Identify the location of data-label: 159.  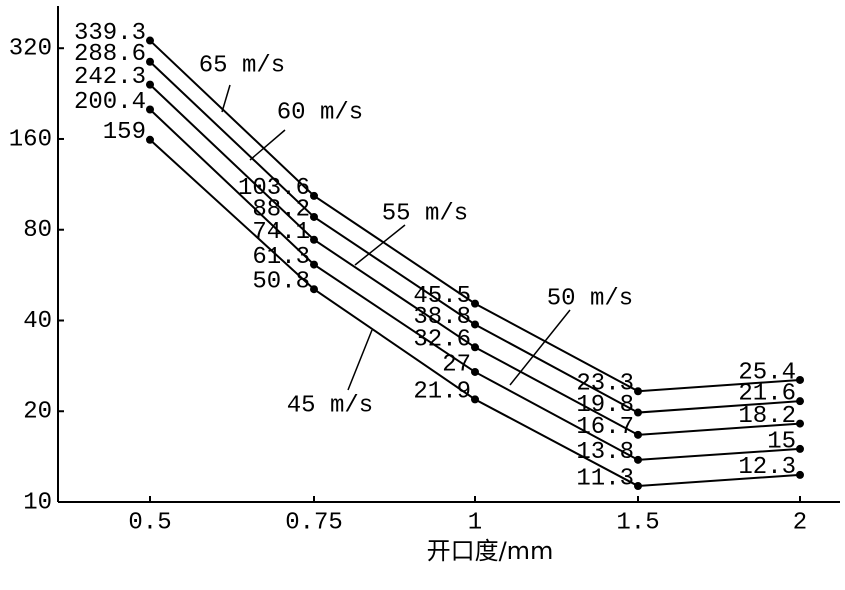
(124, 132).